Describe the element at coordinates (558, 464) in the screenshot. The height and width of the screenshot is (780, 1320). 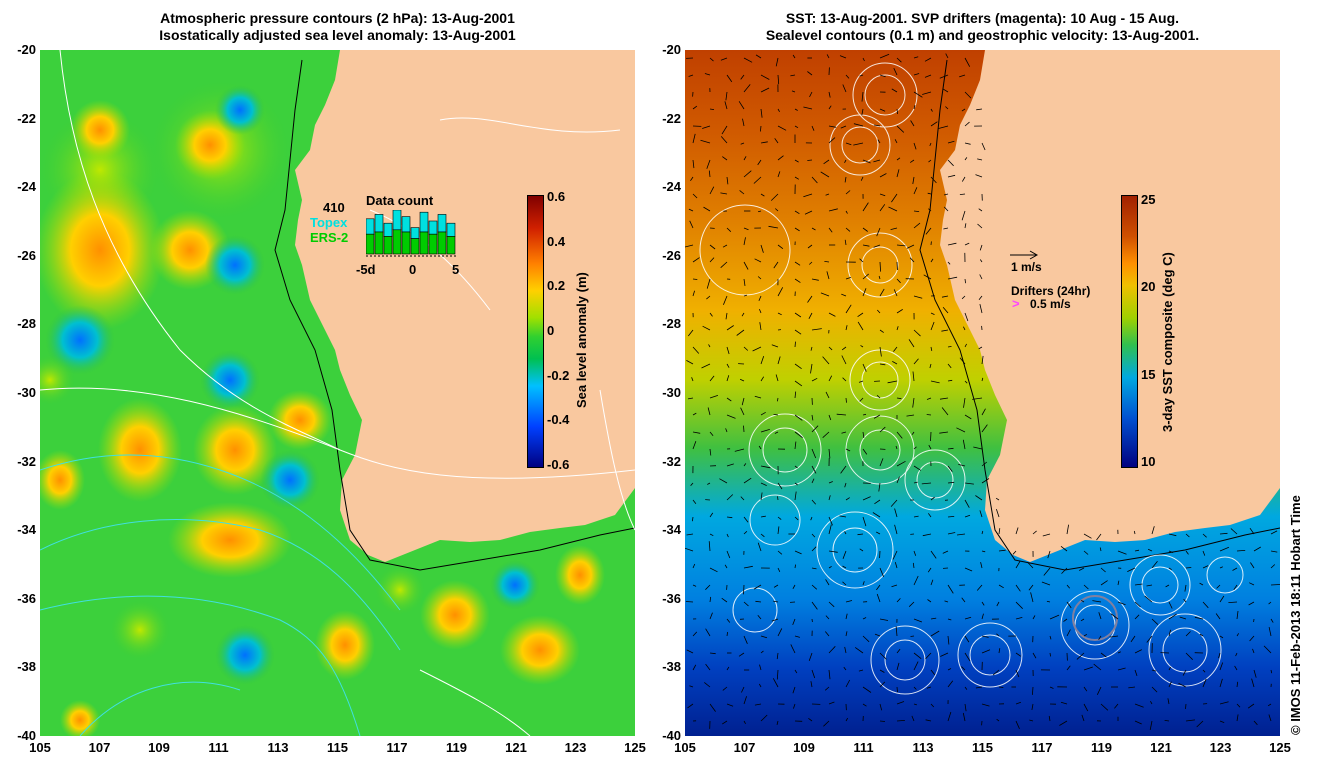
I see `sla-tick: -0.6` at that location.